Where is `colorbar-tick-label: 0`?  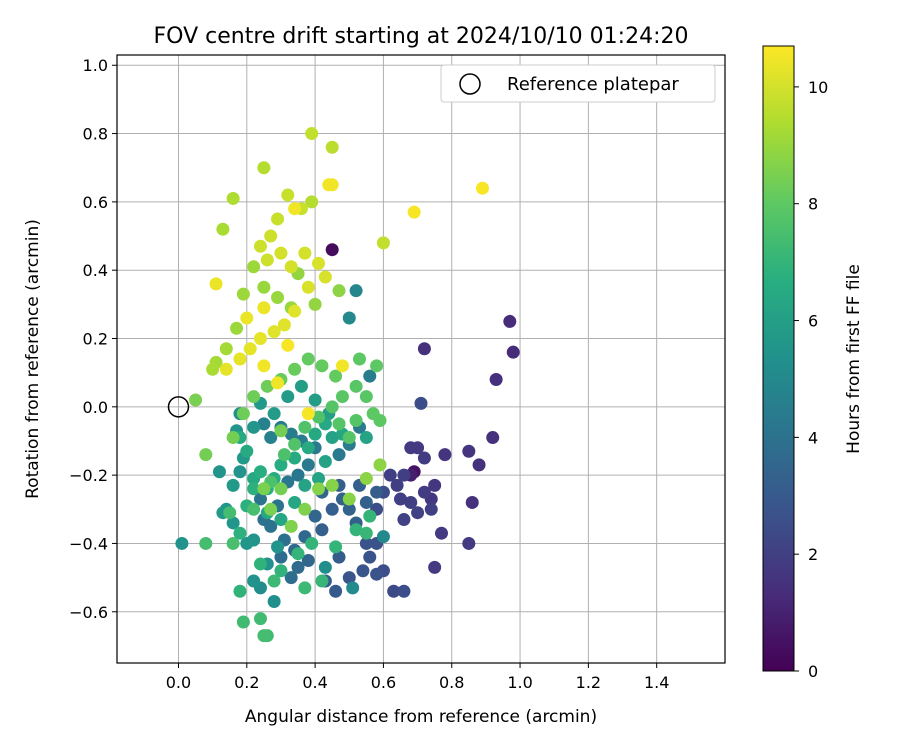
colorbar-tick-label: 0 is located at coordinates (813, 671).